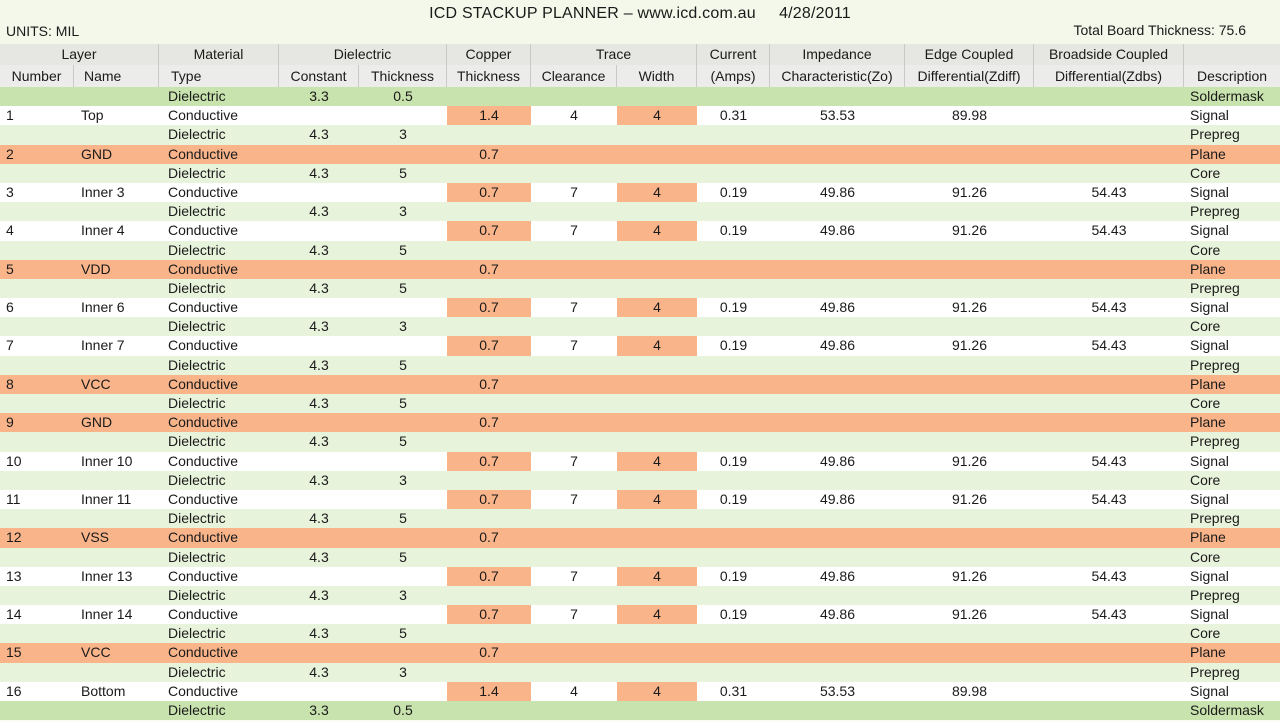 This screenshot has width=1280, height=722. I want to click on cell-number: 5, so click(10, 268).